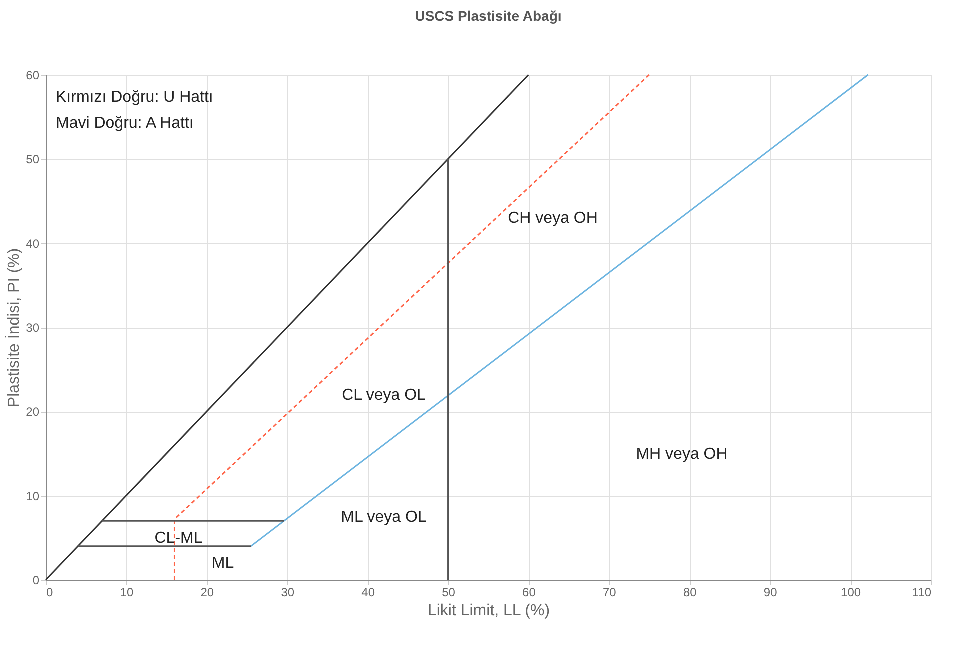 This screenshot has width=980, height=655. I want to click on y-tick-label: 10, so click(33, 496).